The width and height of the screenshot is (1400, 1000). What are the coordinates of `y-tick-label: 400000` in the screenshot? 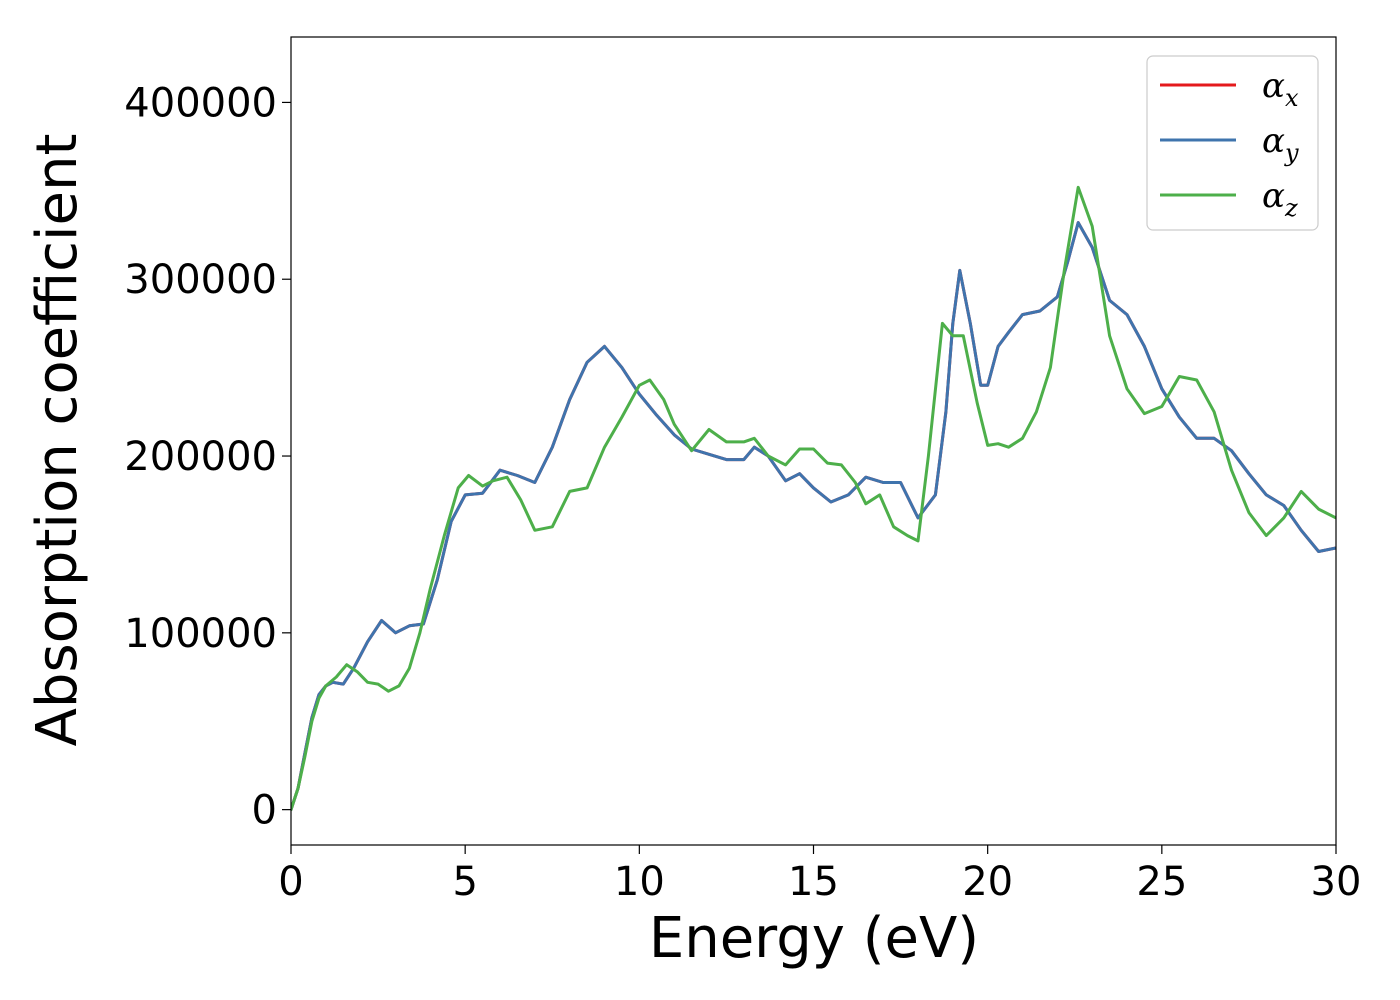 It's located at (200, 103).